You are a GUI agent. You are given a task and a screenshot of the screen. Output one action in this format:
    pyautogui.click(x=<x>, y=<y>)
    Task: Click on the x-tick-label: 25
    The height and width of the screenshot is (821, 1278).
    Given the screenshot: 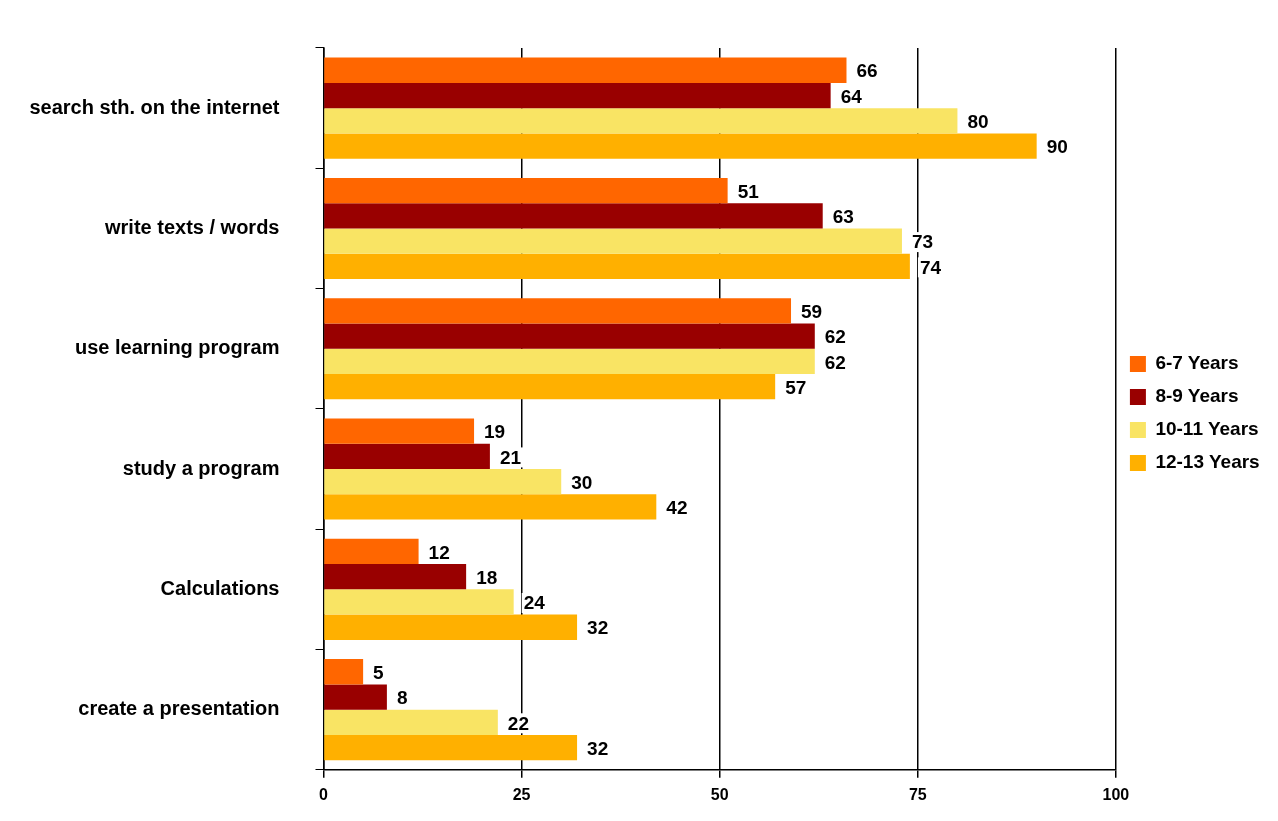 What is the action you would take?
    pyautogui.click(x=521, y=794)
    